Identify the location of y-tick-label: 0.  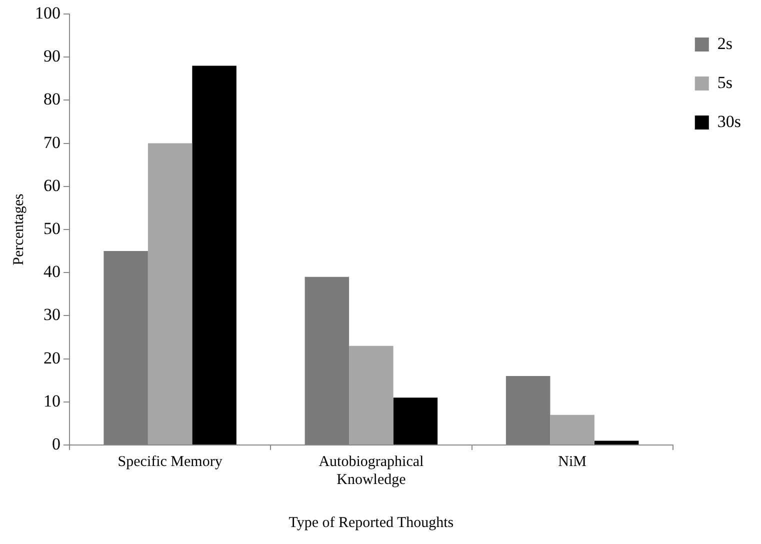
(56, 444).